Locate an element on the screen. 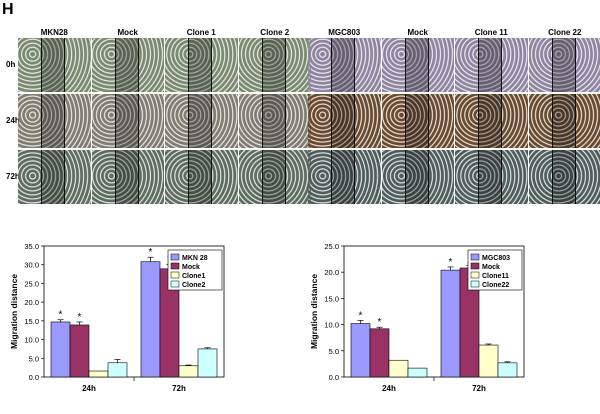 The image size is (600, 414). y-tick-label: 25.0 is located at coordinates (31, 283).